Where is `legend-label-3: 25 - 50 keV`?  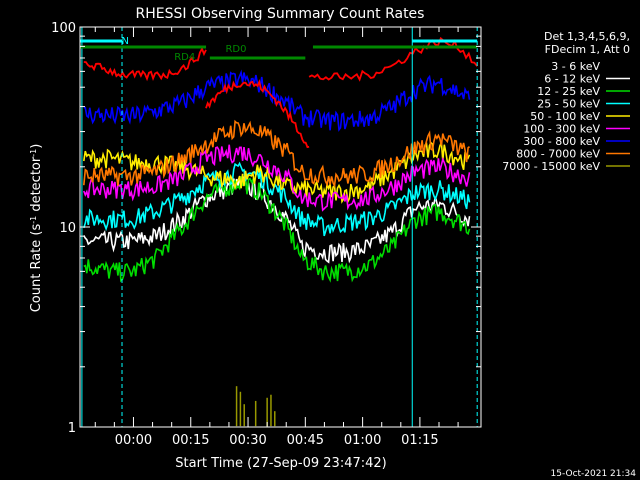 legend-label-3: 25 - 50 keV is located at coordinates (568, 104).